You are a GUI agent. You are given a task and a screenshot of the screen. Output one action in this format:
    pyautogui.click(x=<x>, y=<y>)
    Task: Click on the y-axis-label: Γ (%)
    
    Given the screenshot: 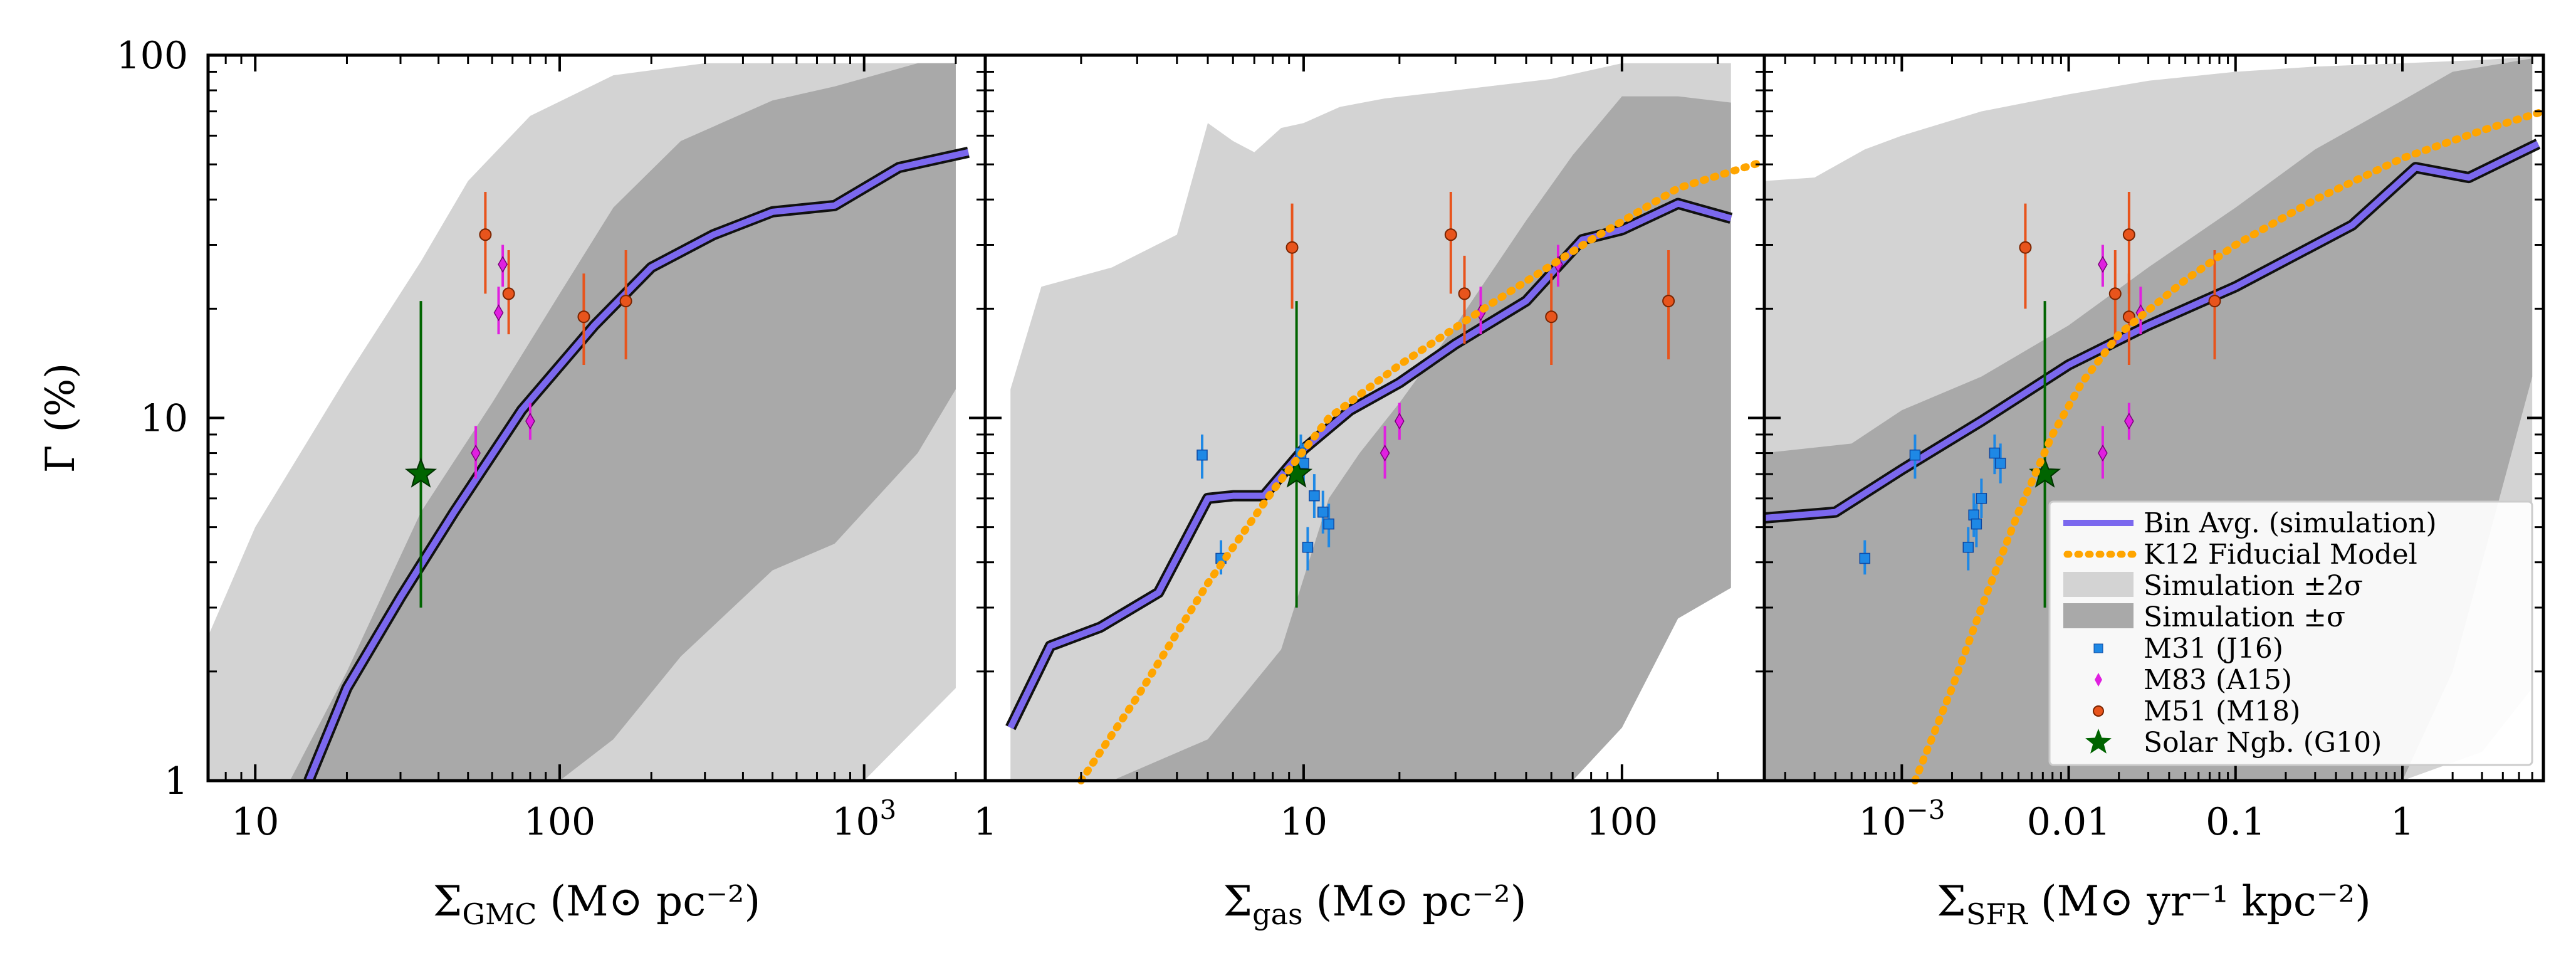 What is the action you would take?
    pyautogui.click(x=61, y=418)
    